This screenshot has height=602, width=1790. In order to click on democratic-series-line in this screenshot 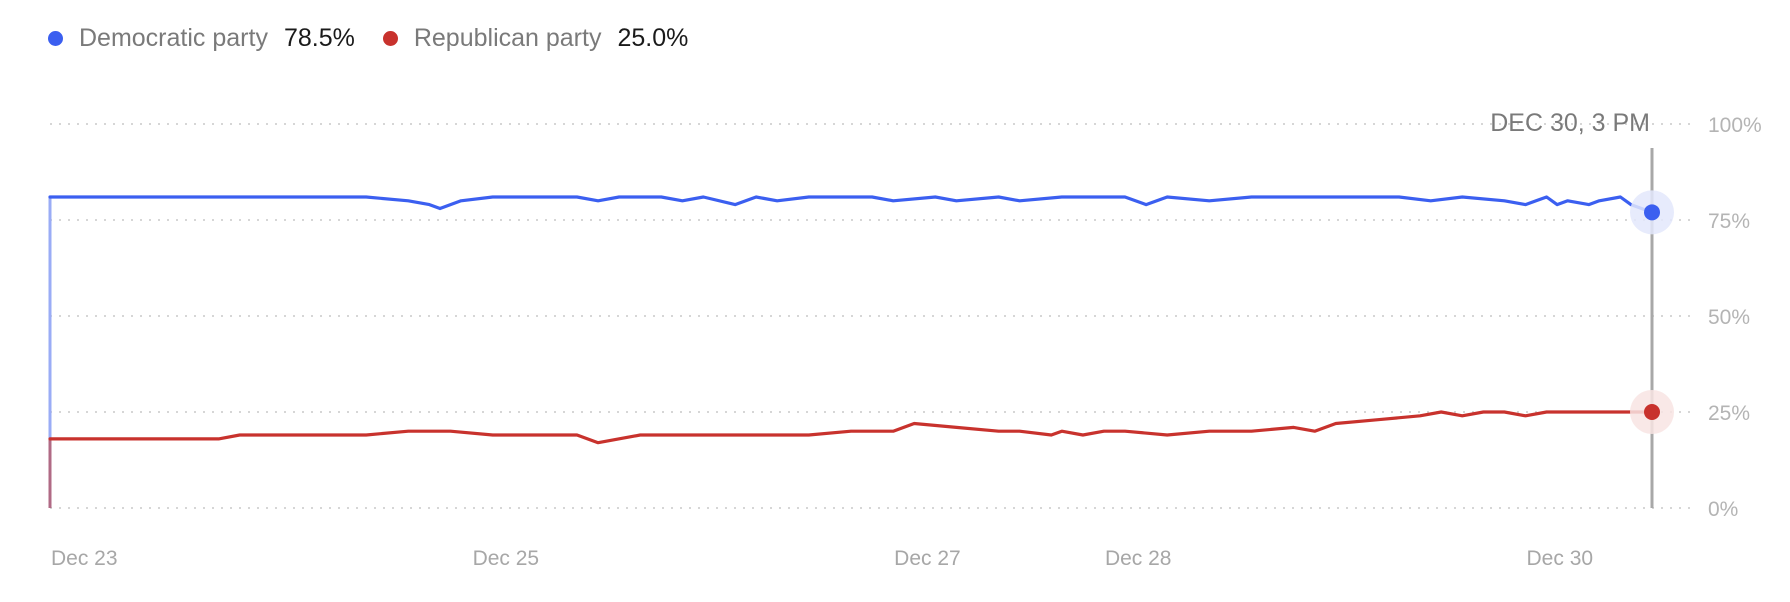, I will do `click(851, 204)`.